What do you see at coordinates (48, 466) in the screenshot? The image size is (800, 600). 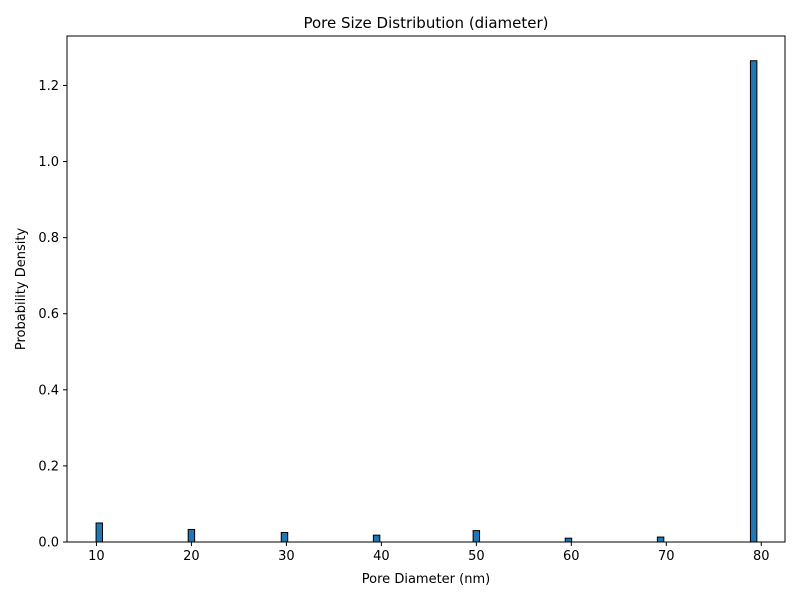 I see `y-tick-label: 0.2` at bounding box center [48, 466].